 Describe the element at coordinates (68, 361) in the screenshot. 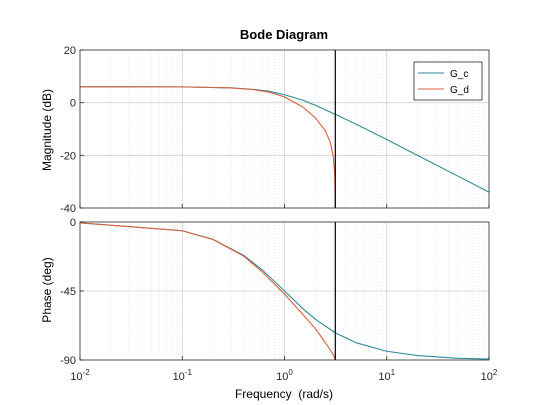

I see `y-tick-label: -90` at that location.